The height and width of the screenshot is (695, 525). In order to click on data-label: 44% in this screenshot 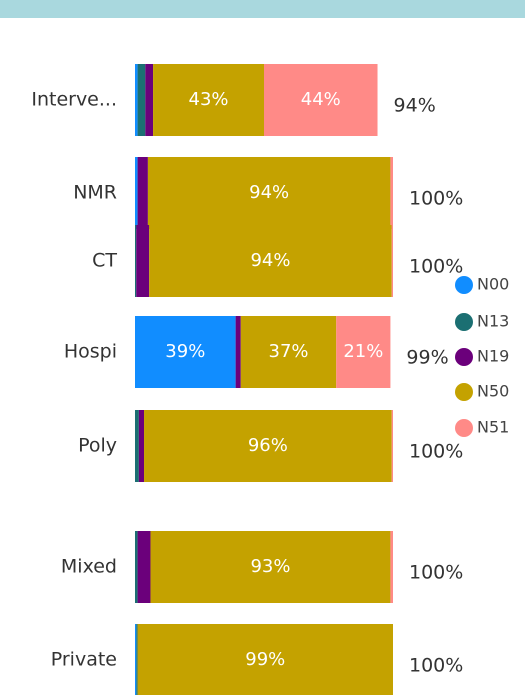, I will do `click(321, 99)`.